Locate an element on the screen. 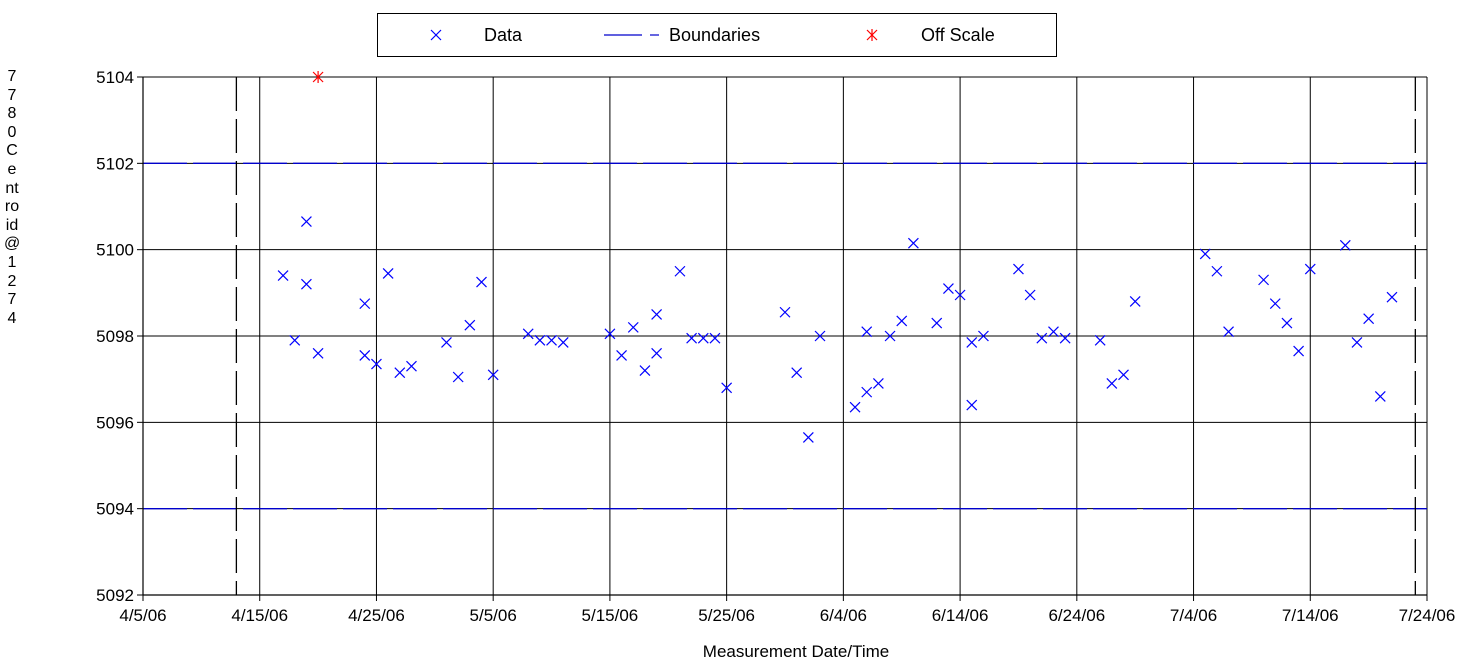 The width and height of the screenshot is (1482, 669). legend-markers is located at coordinates (654, 35).